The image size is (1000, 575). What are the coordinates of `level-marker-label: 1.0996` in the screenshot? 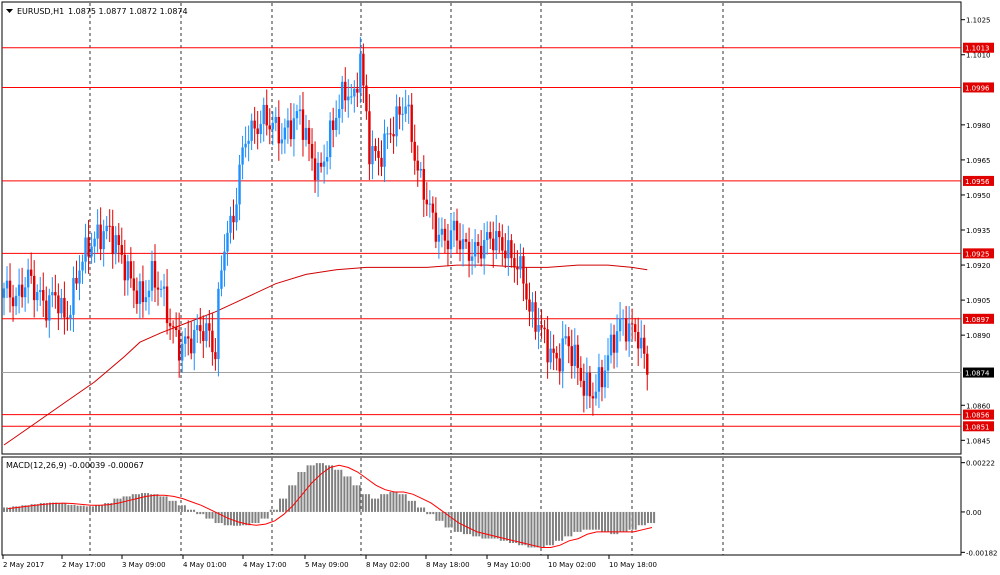 It's located at (977, 88).